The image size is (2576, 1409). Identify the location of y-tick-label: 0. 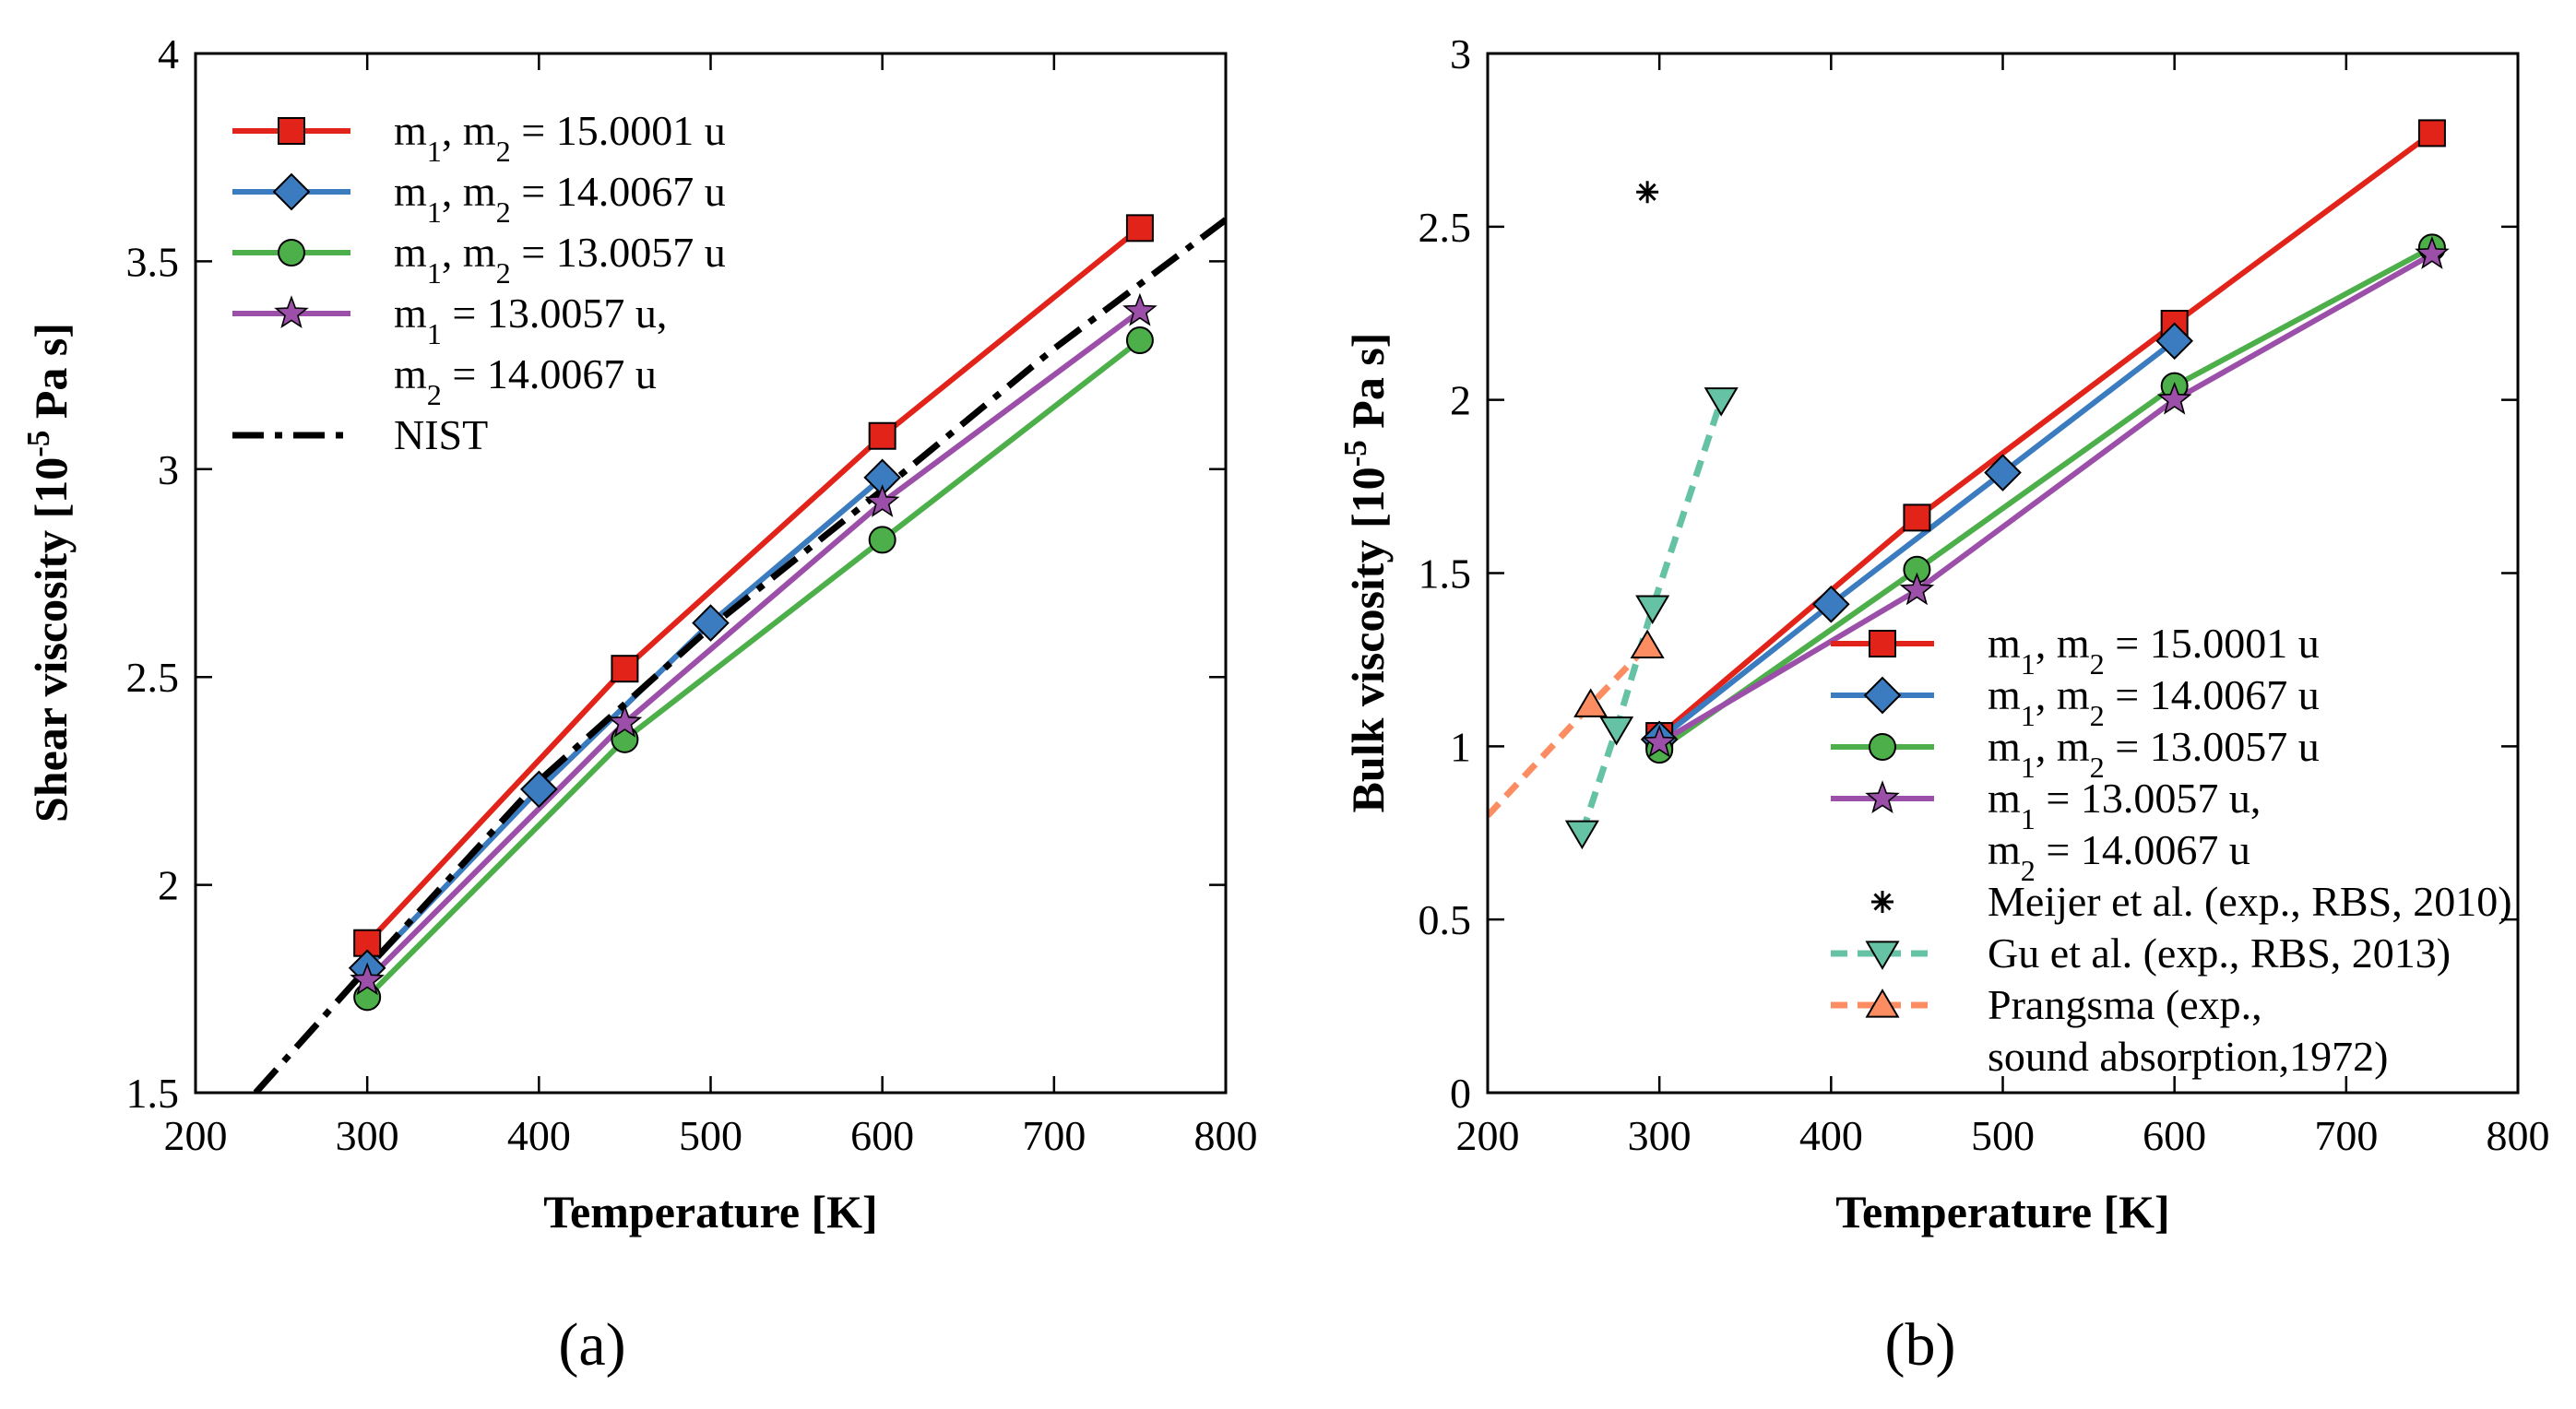
(1461, 1093).